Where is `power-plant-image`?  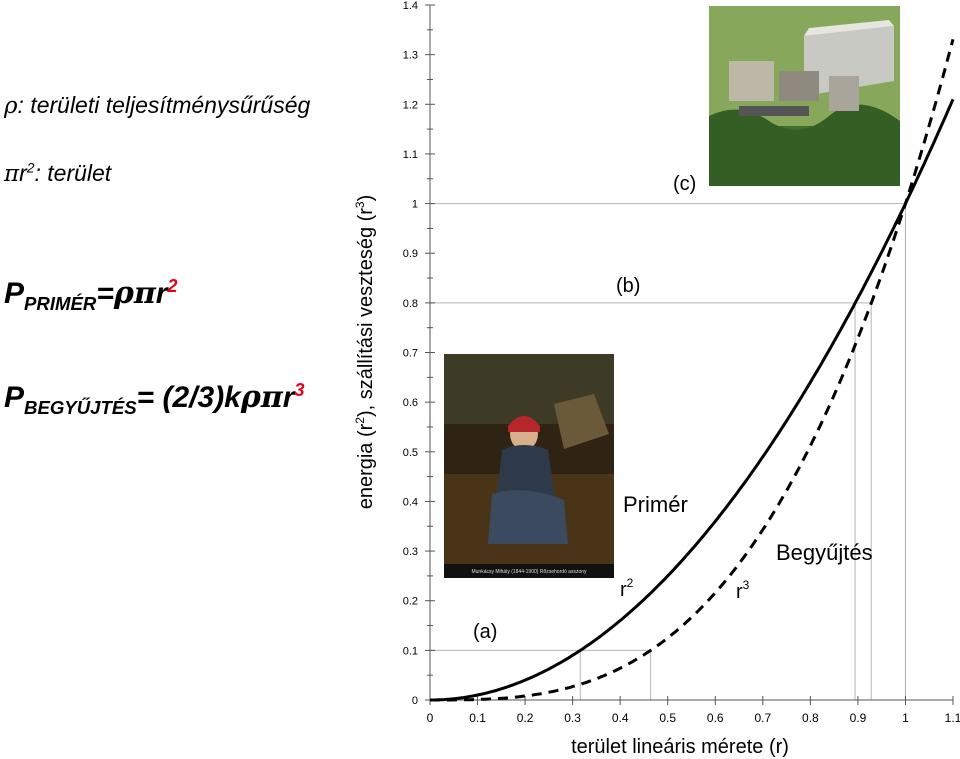
power-plant-image is located at coordinates (804, 96).